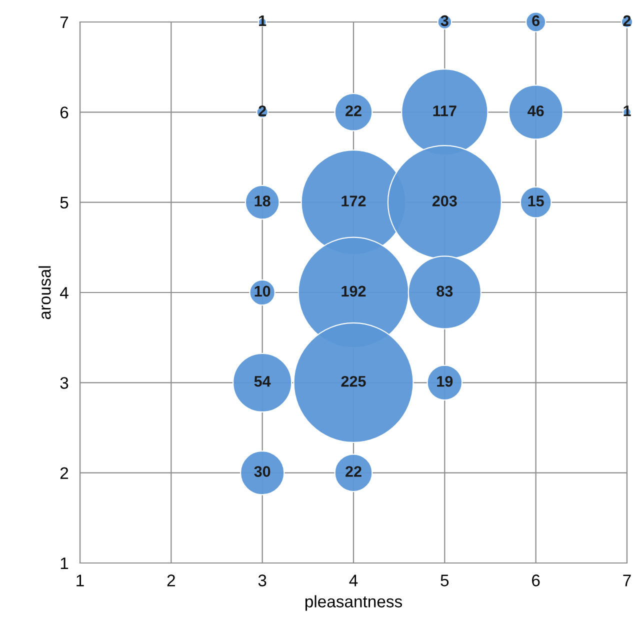 The height and width of the screenshot is (644, 642). What do you see at coordinates (627, 580) in the screenshot?
I see `x-tick-label: 7` at bounding box center [627, 580].